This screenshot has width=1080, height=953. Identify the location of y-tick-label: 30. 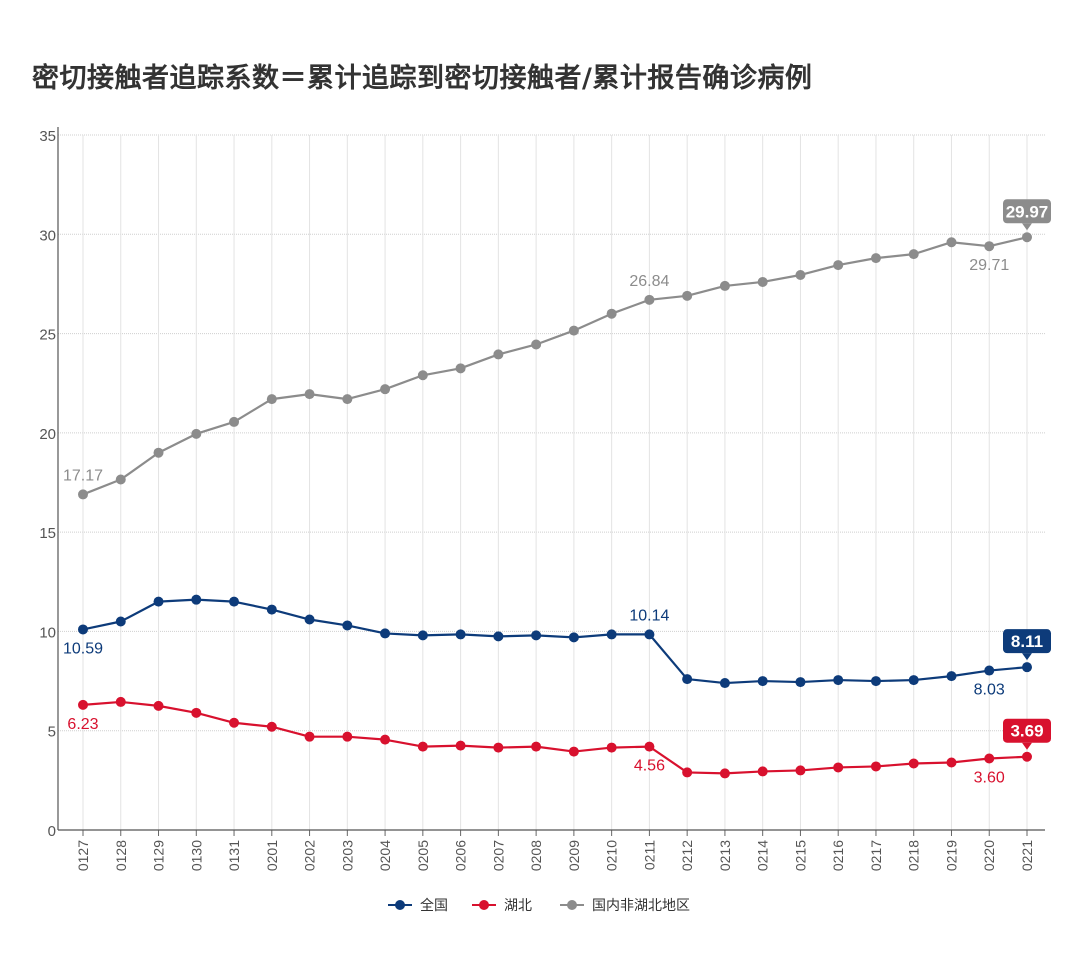
(47, 235).